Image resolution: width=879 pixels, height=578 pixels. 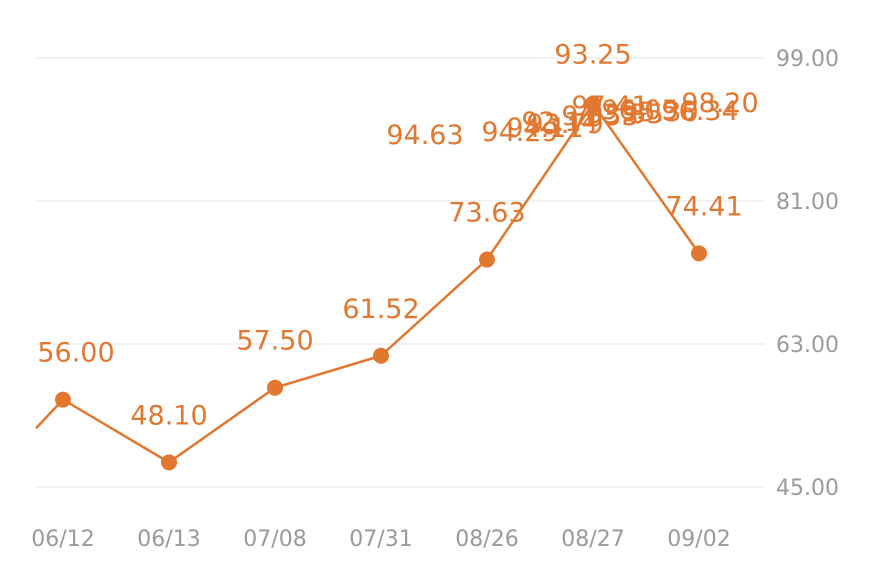 What do you see at coordinates (486, 539) in the screenshot?
I see `x-tick-label: 08/26` at bounding box center [486, 539].